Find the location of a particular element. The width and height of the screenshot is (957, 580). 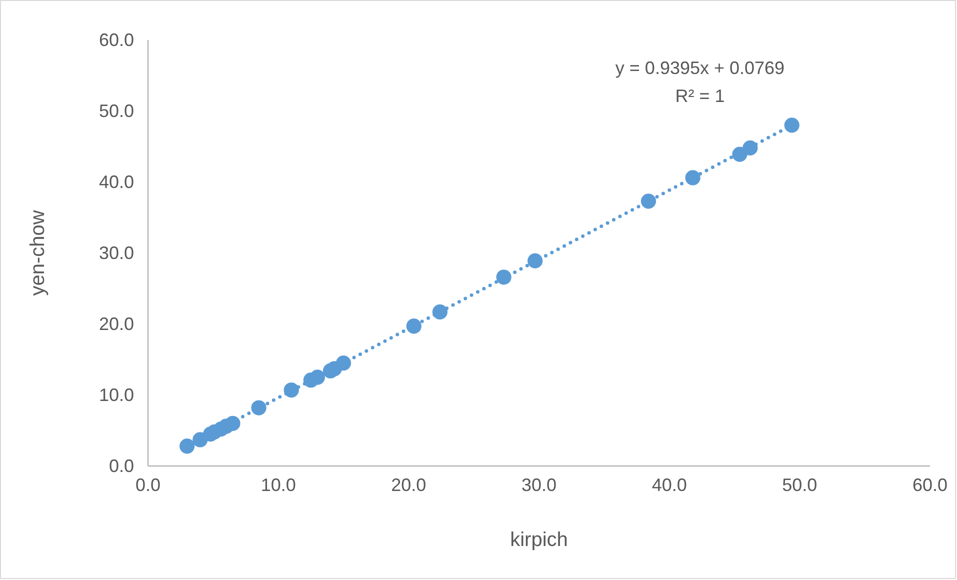

x-tick-label: 30.0 is located at coordinates (539, 484).